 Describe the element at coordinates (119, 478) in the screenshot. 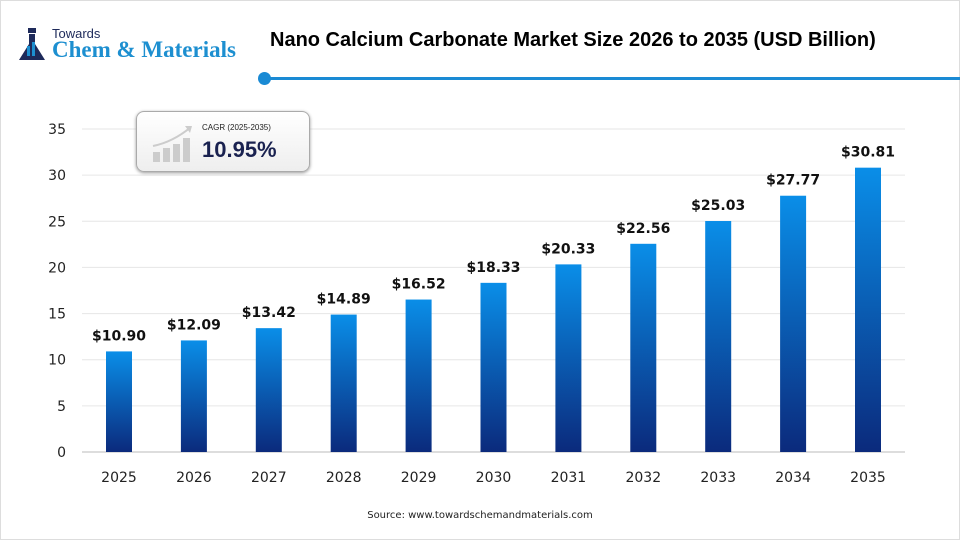

I see `x-tick-label: 2025` at that location.